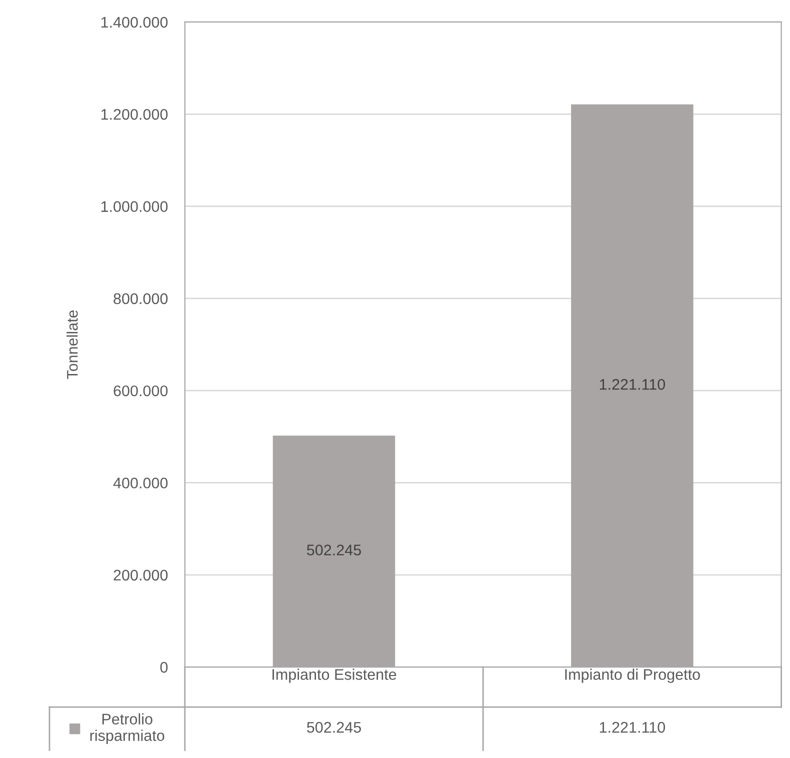 Image resolution: width=790 pixels, height=758 pixels. What do you see at coordinates (140, 483) in the screenshot?
I see `y-tick-label: 400.000` at bounding box center [140, 483].